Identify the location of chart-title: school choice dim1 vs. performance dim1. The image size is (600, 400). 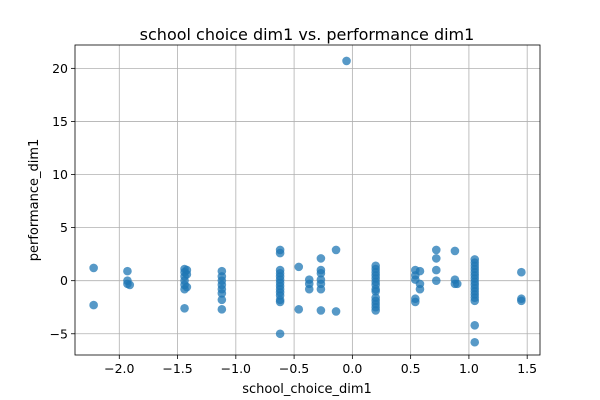
(307, 34).